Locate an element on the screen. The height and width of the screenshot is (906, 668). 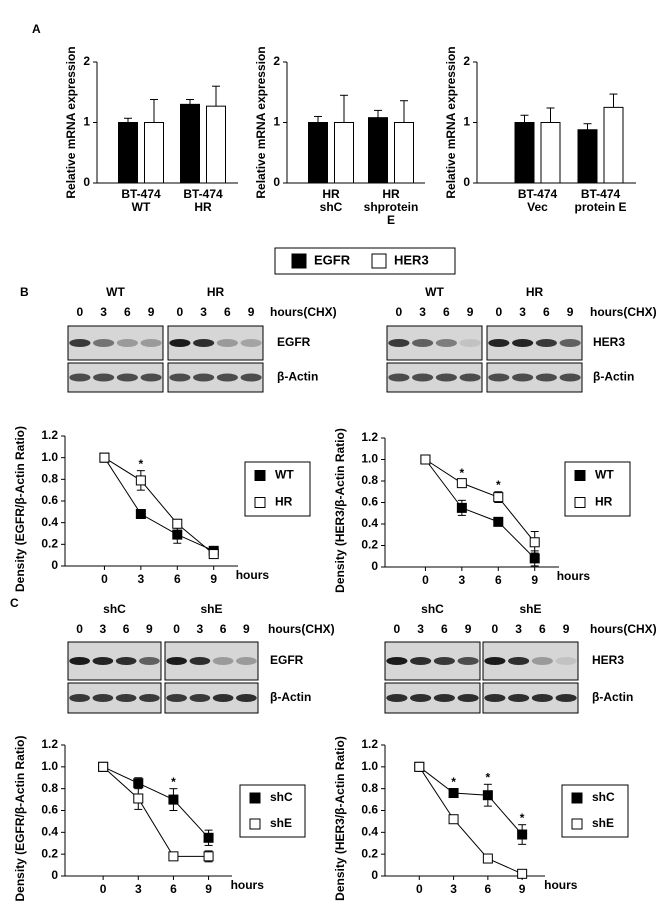
group-label: shE is located at coordinates (530, 609).